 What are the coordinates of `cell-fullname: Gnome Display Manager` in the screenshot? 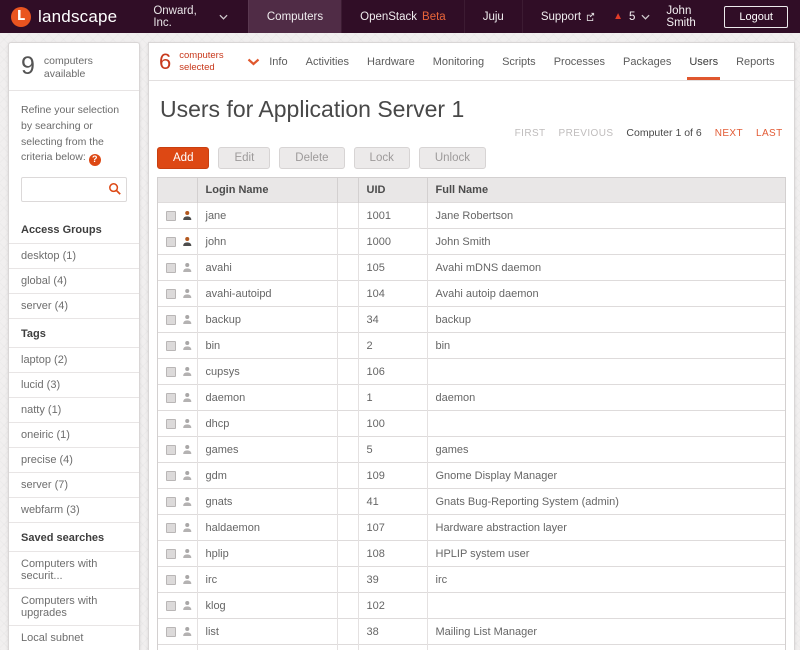 It's located at (606, 475).